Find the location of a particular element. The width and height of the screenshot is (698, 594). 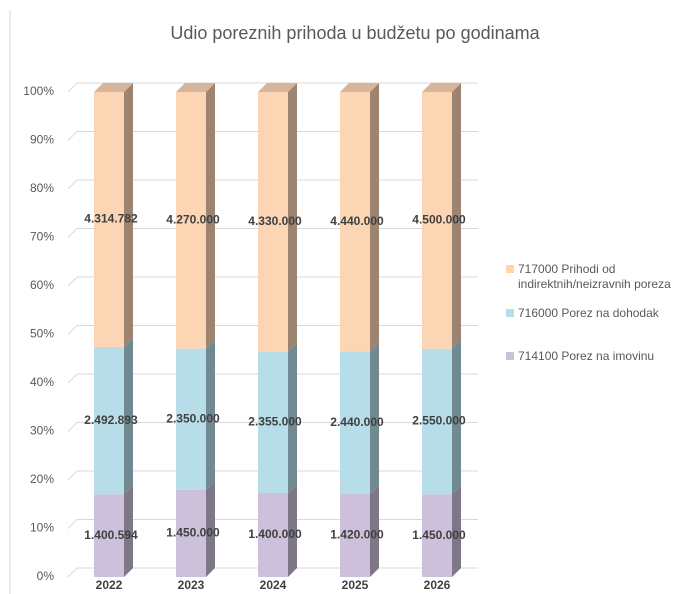

data-label: 4.330.000 is located at coordinates (275, 221).